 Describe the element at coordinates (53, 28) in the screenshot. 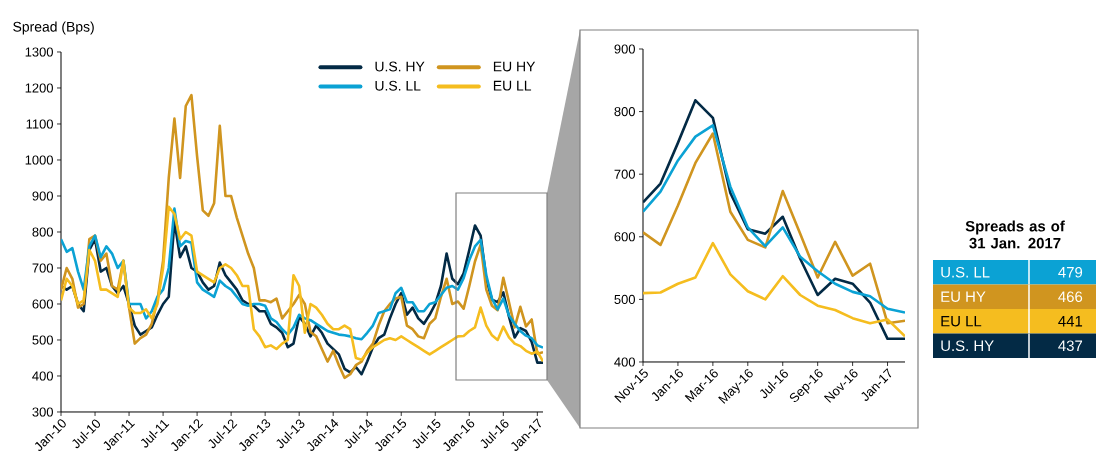

I see `y-axis-title: Spread (Bps)` at that location.